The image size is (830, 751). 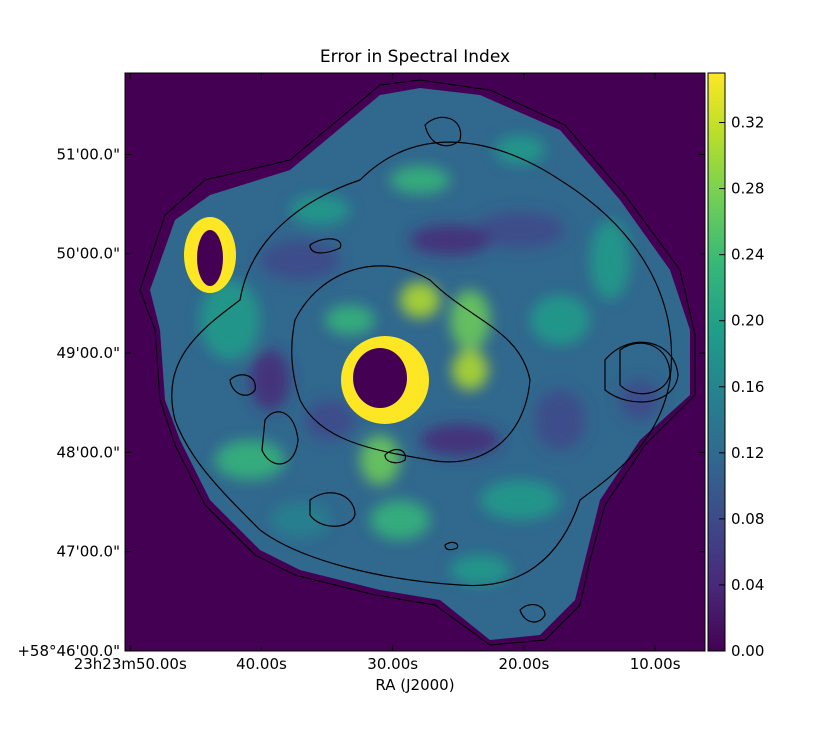 I want to click on colorbar-tick-label: 0.32, so click(x=747, y=123).